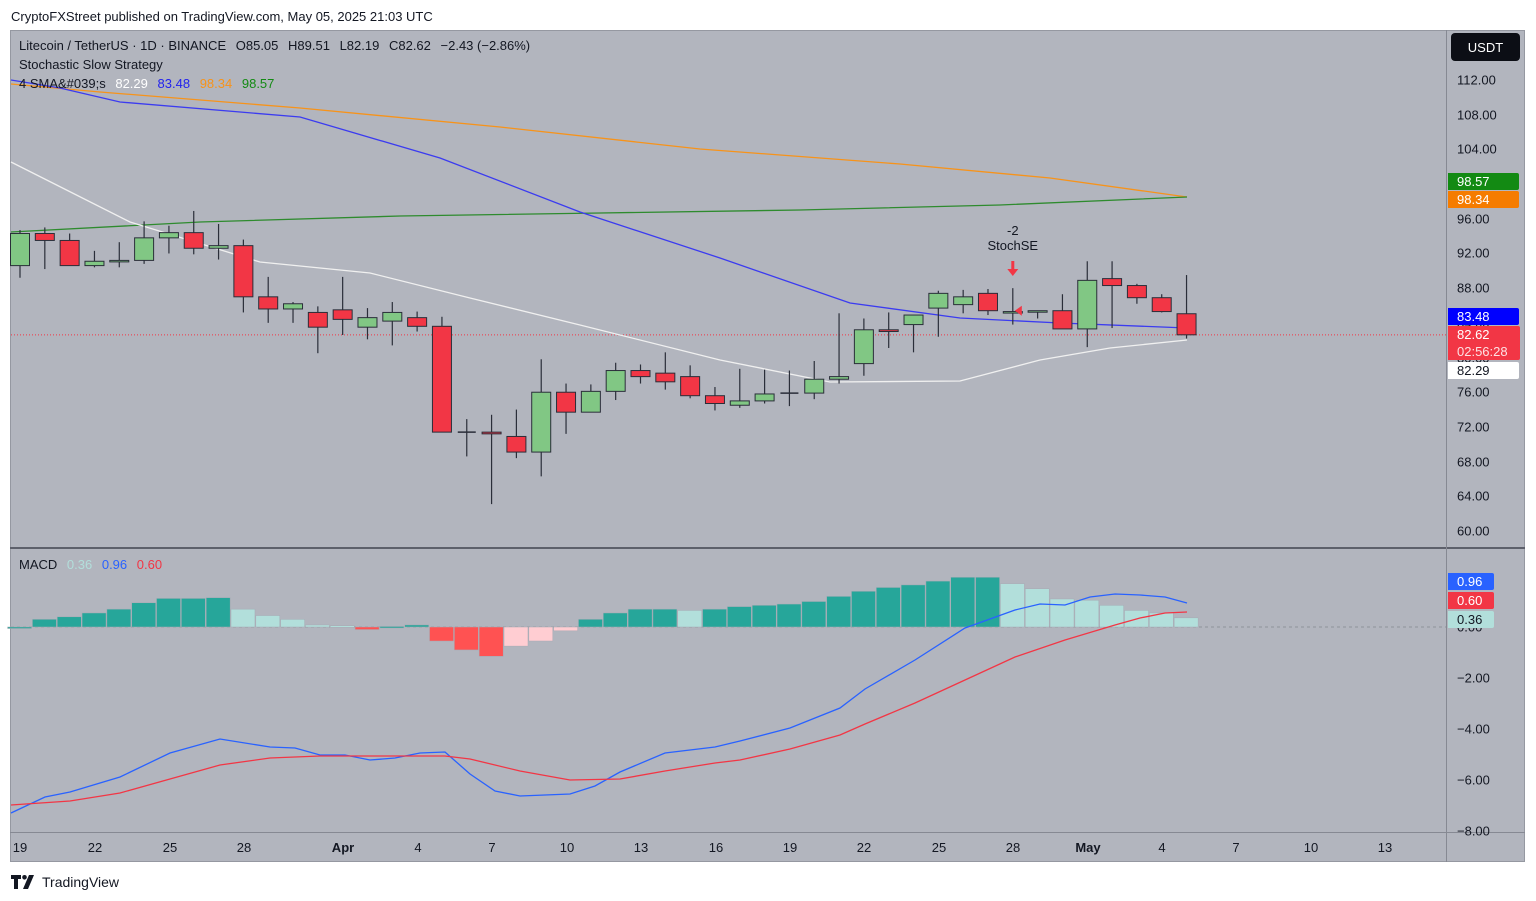 Image resolution: width=1536 pixels, height=901 pixels. I want to click on macd-hist-value: 0.36, so click(79, 564).